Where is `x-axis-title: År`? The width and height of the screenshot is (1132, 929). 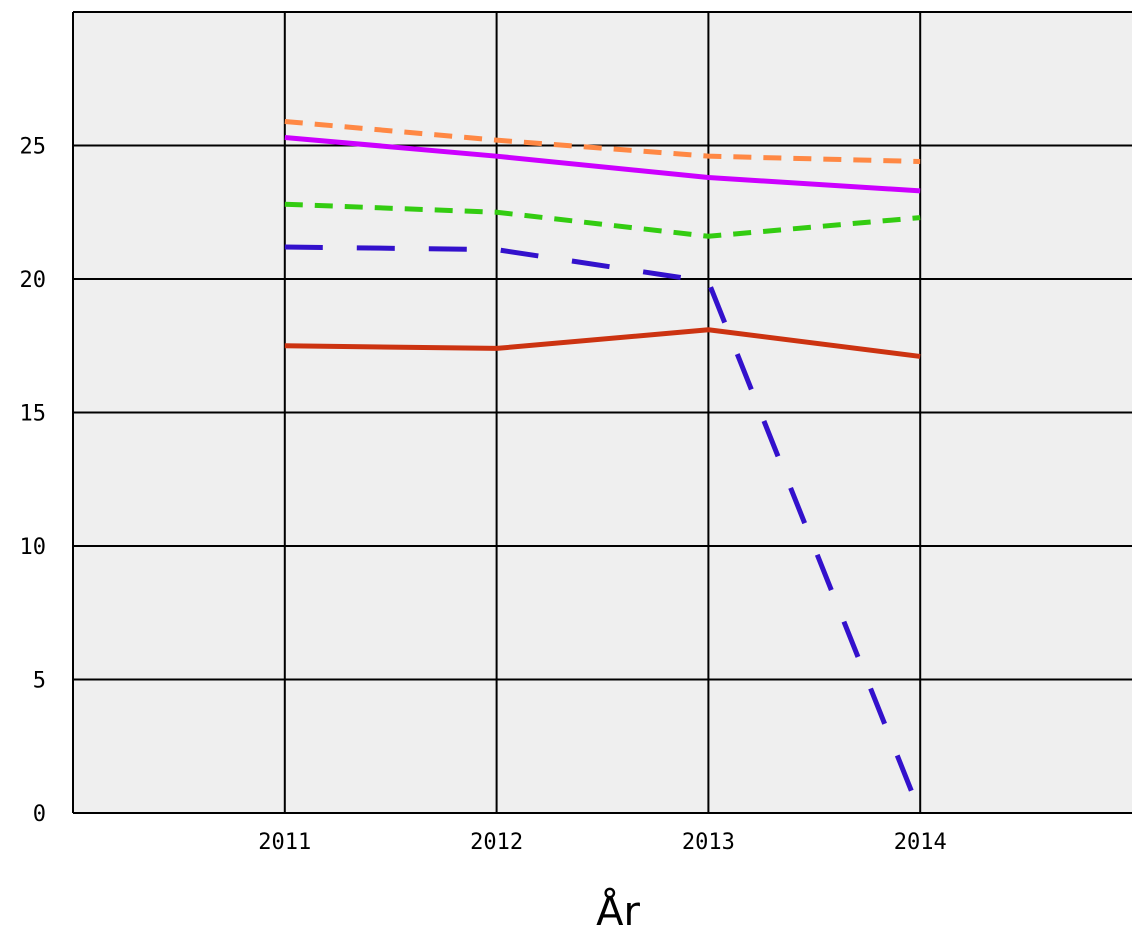 x-axis-title: År is located at coordinates (618, 908).